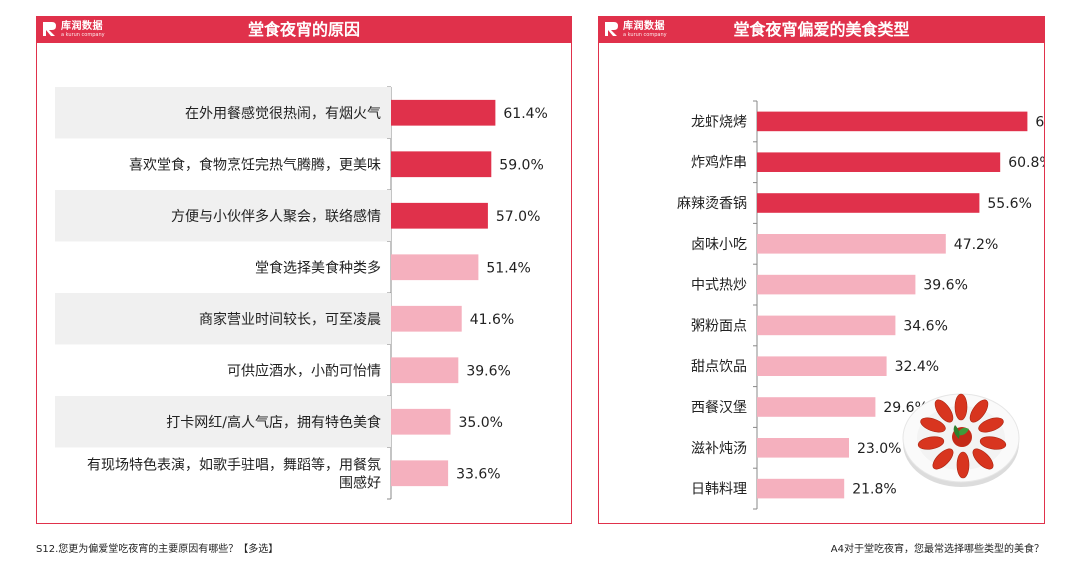 Image resolution: width=1080 pixels, height=568 pixels. I want to click on value-label: 57.0%, so click(518, 217).